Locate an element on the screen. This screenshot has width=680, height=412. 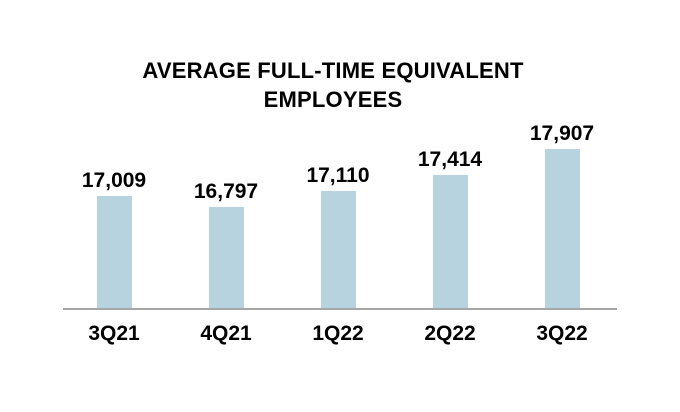
x-axis-tick-label: 3Q21 is located at coordinates (114, 333).